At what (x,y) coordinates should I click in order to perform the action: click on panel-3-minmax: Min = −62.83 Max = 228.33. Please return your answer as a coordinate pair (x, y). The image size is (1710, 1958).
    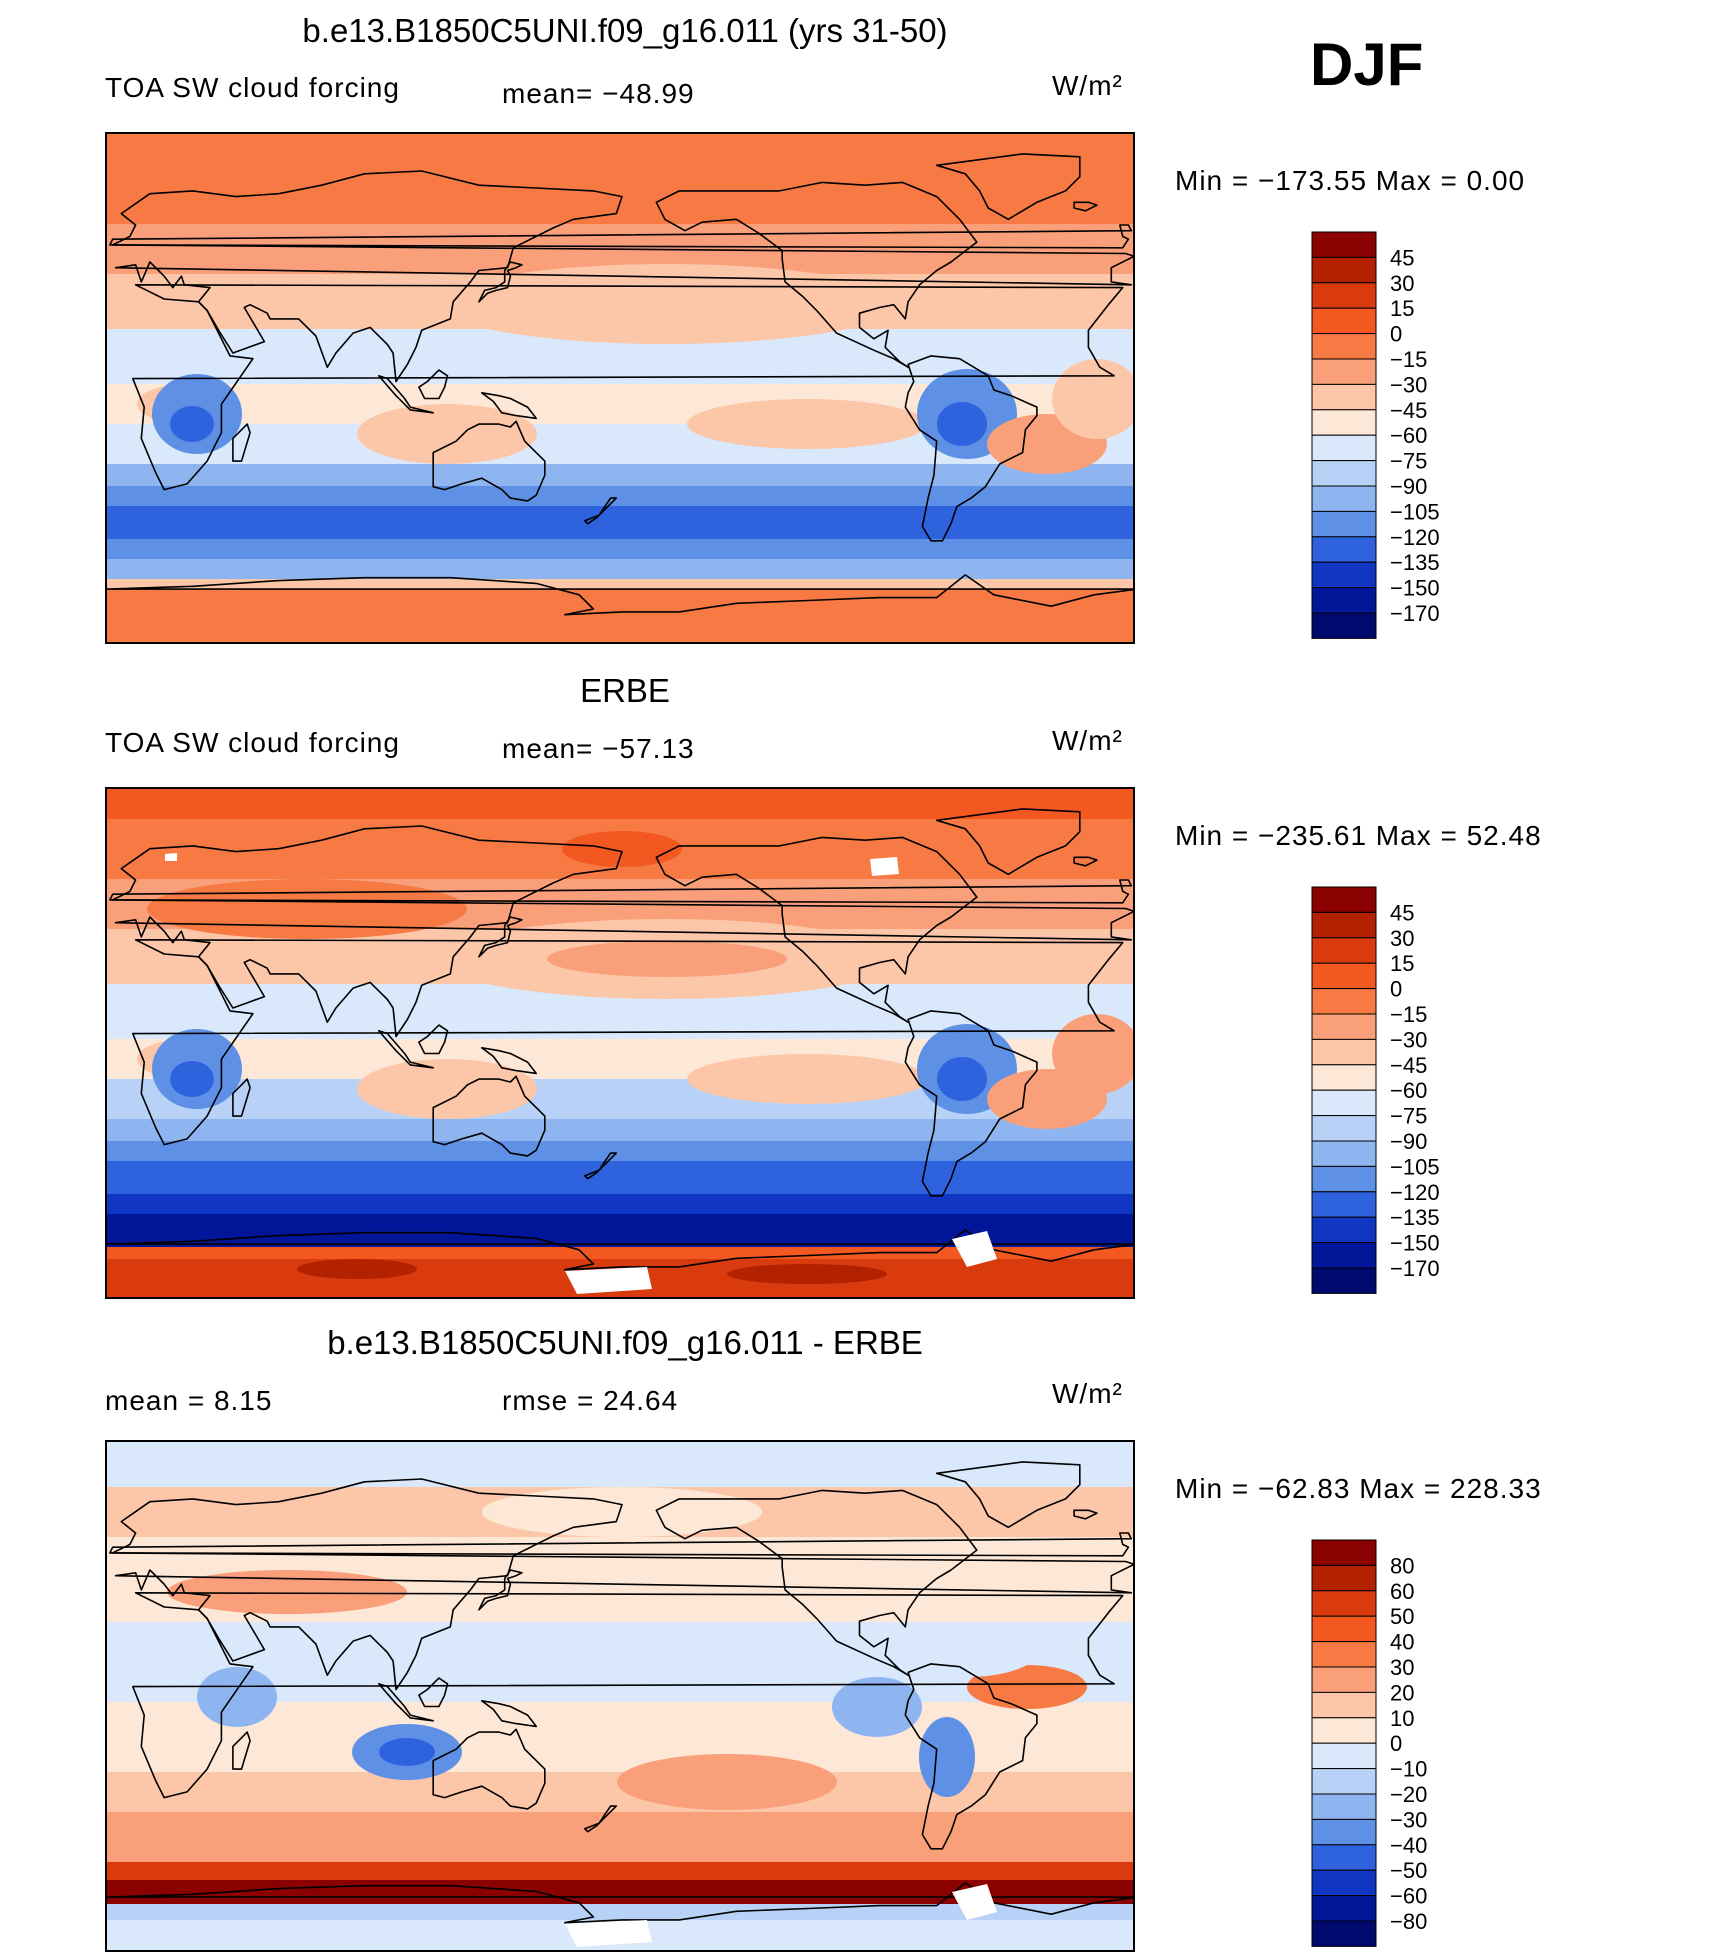
    Looking at the image, I should click on (1358, 1488).